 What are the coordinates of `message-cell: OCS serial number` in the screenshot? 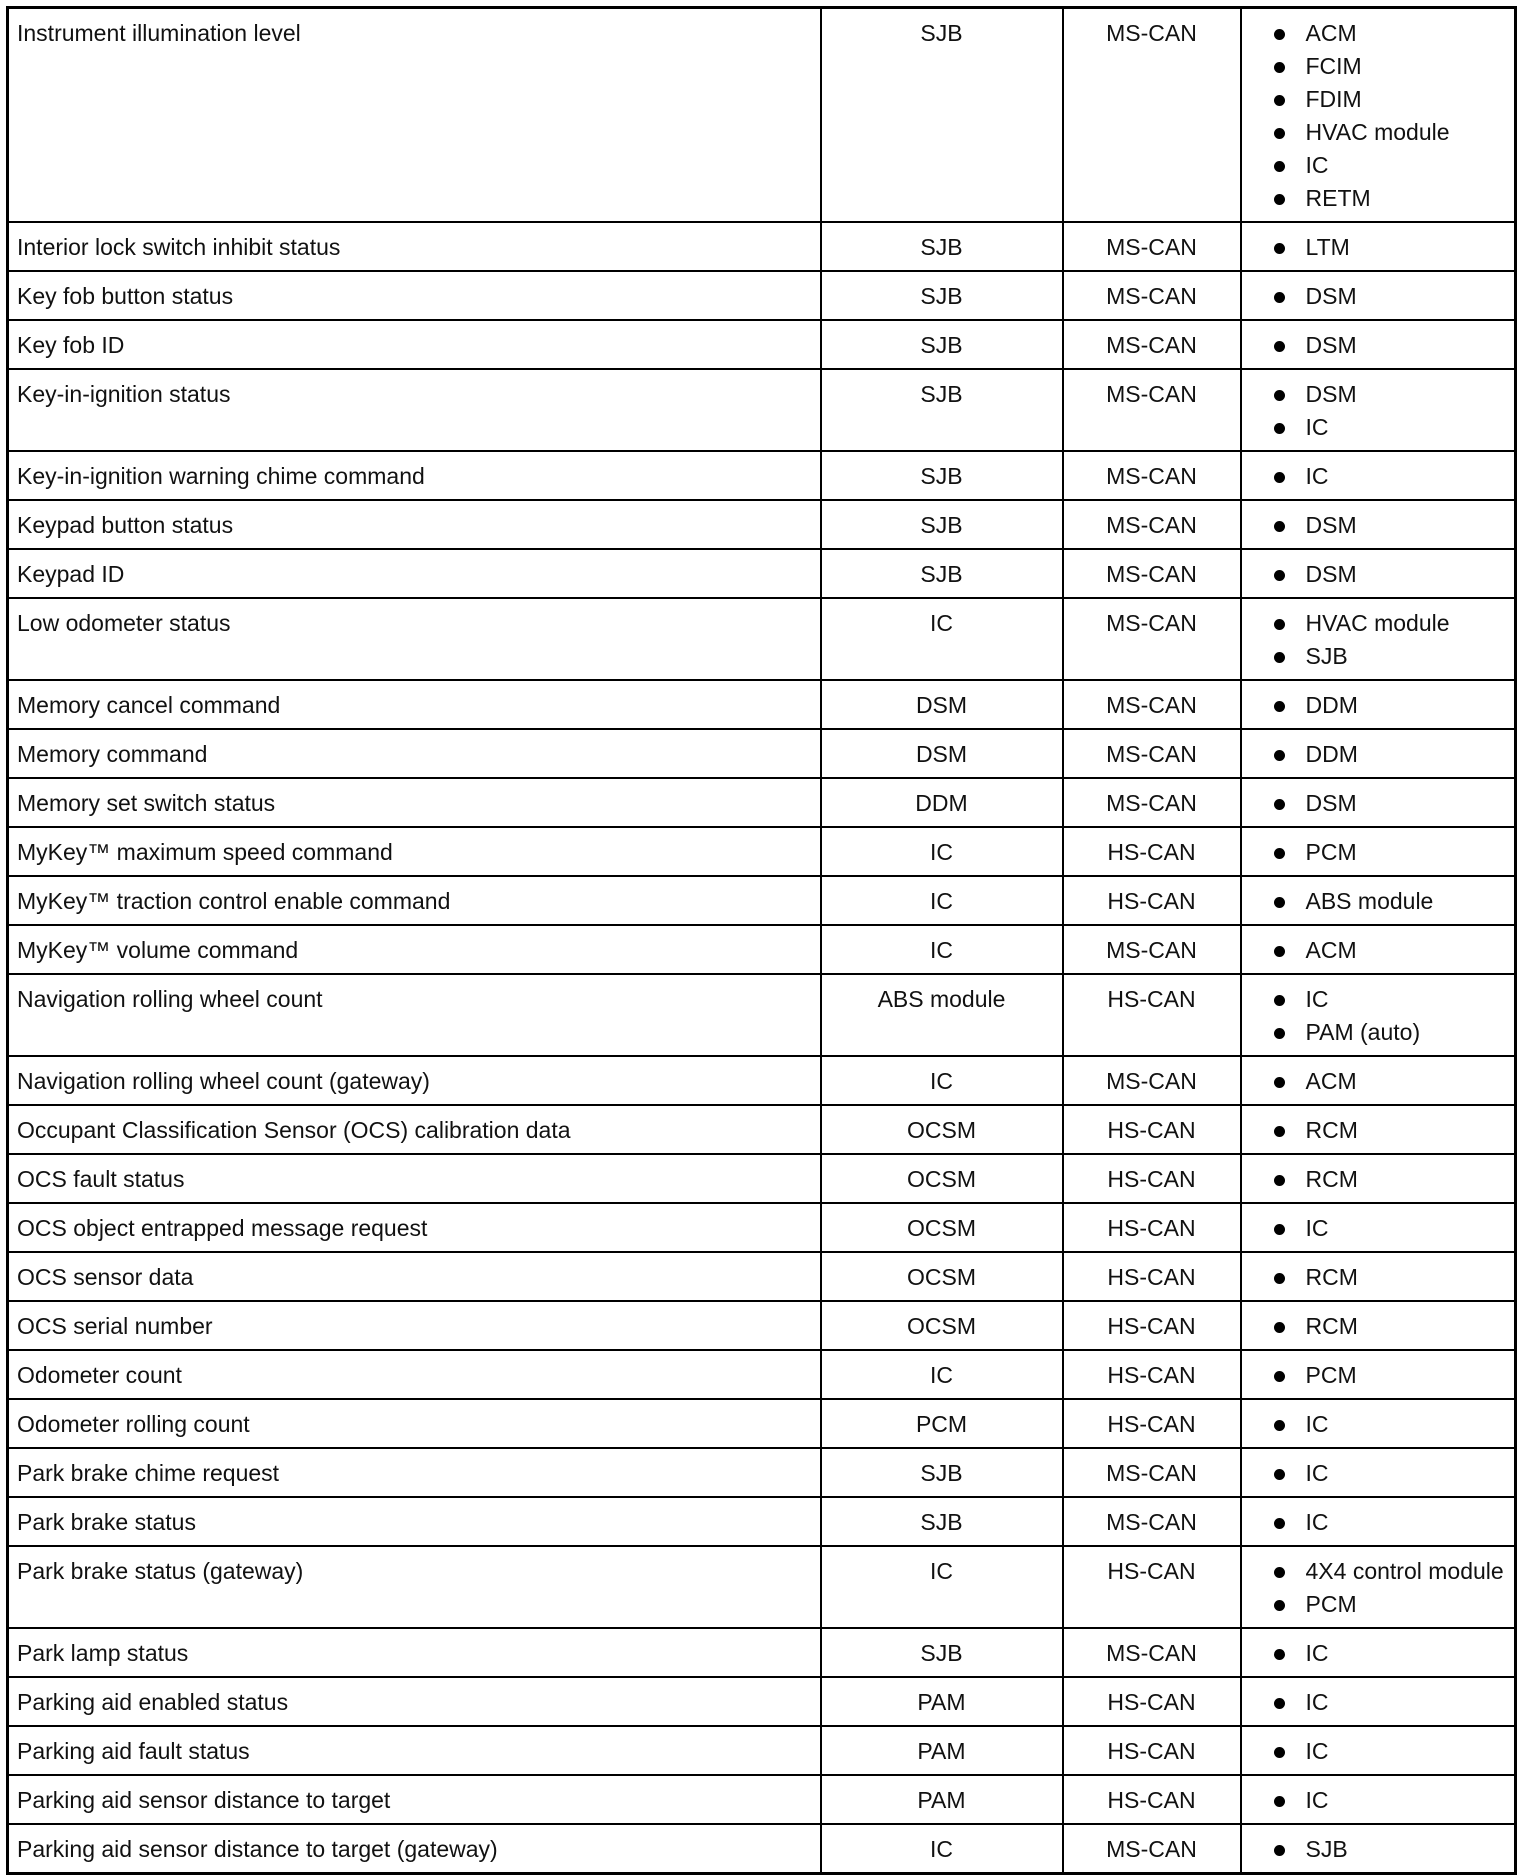 It's located at (414, 1325).